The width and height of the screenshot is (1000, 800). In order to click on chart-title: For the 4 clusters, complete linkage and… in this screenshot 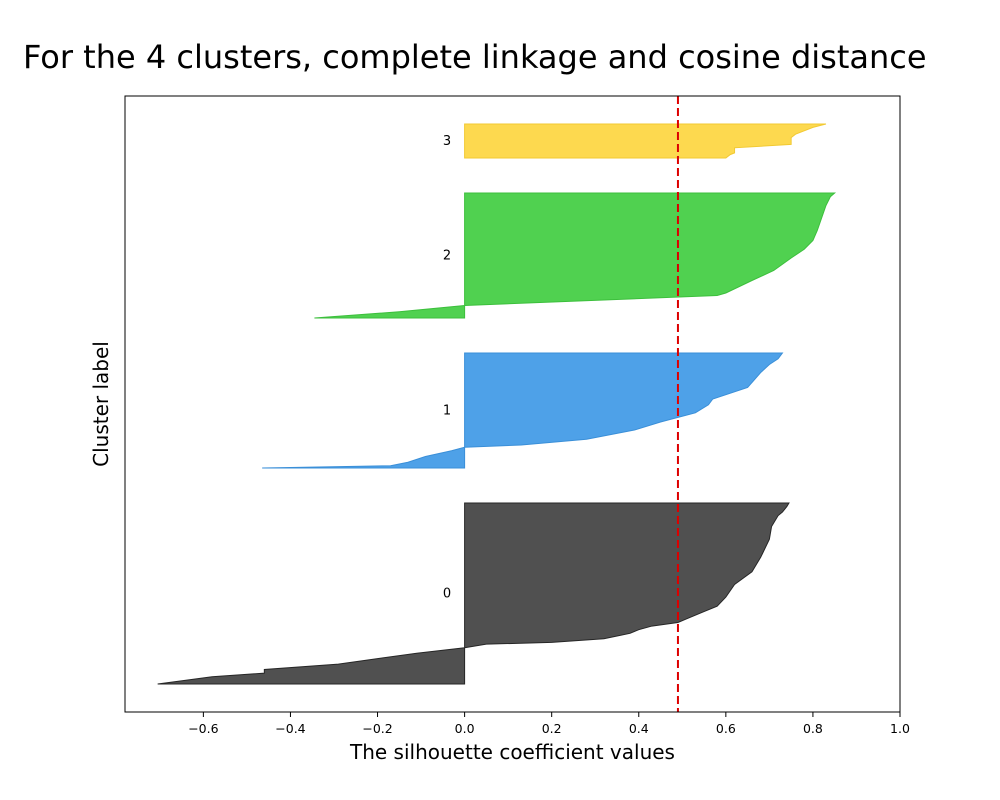, I will do `click(475, 57)`.